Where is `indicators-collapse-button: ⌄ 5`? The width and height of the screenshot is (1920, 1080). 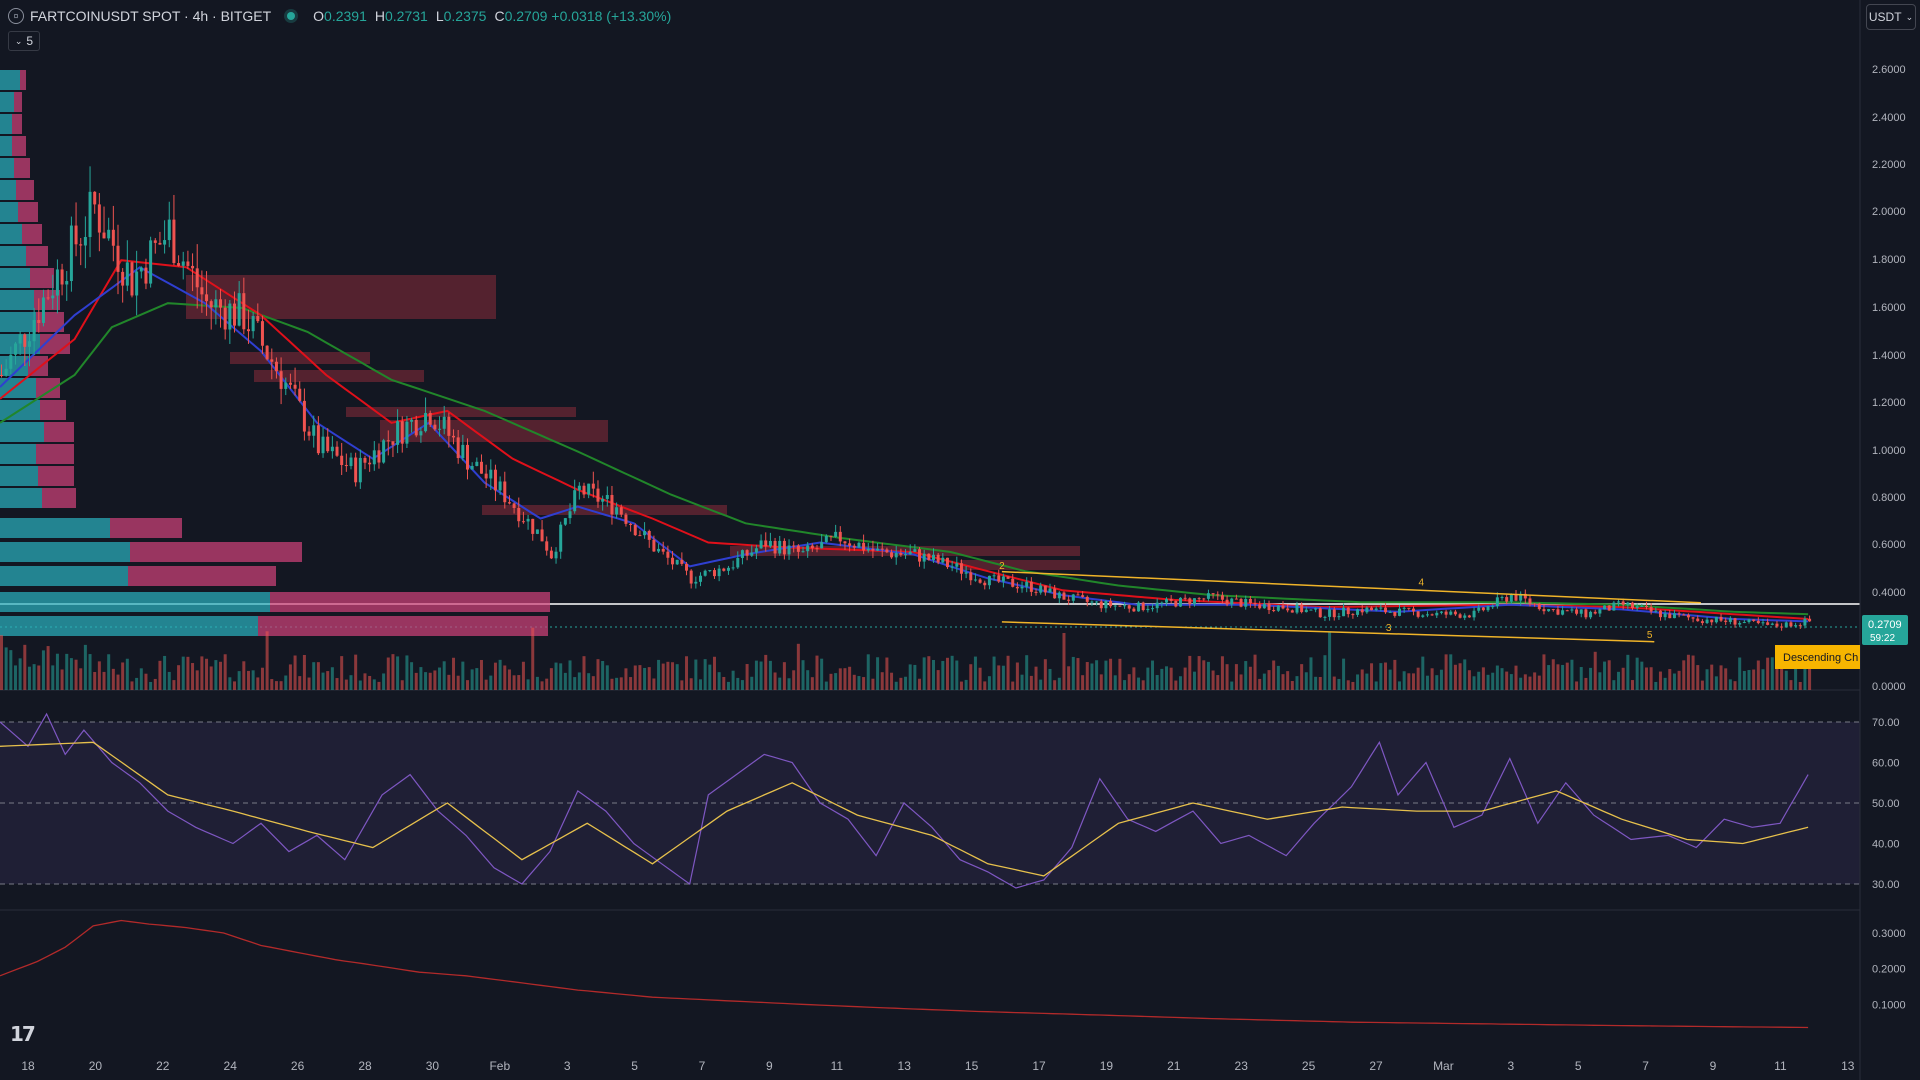 indicators-collapse-button: ⌄ 5 is located at coordinates (24, 41).